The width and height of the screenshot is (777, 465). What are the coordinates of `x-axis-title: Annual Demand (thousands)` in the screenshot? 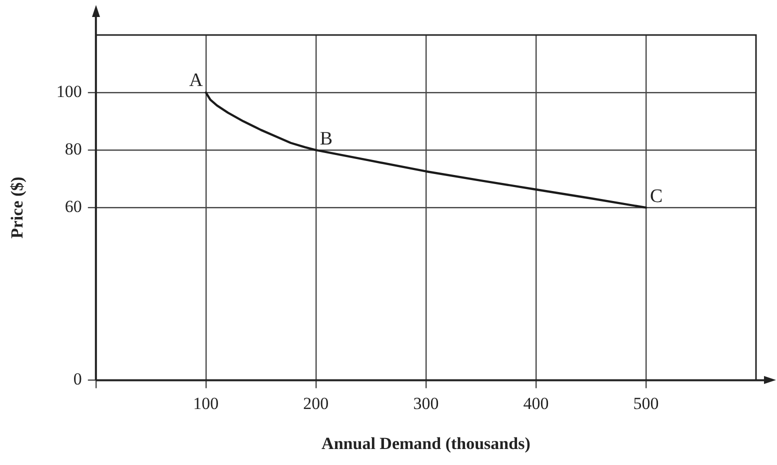 It's located at (426, 444).